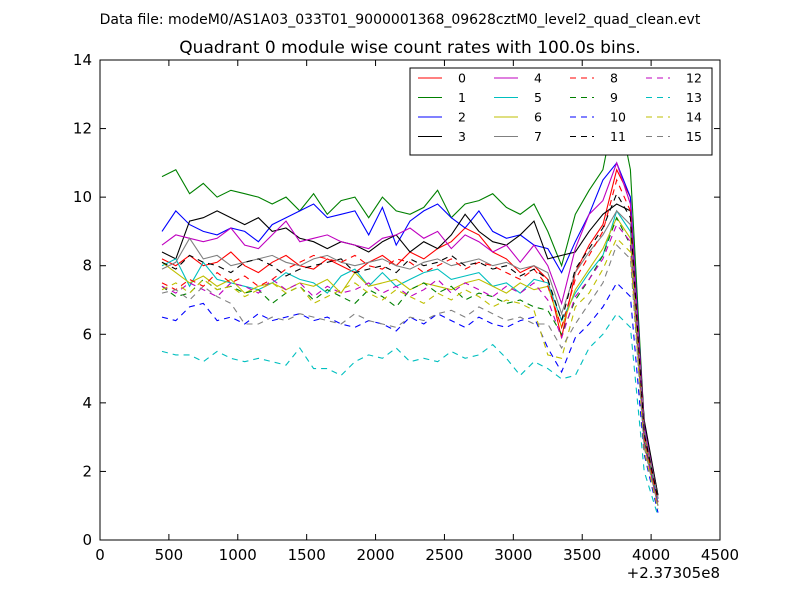 Image resolution: width=800 pixels, height=600 pixels. I want to click on x-tick-label: 0, so click(100, 555).